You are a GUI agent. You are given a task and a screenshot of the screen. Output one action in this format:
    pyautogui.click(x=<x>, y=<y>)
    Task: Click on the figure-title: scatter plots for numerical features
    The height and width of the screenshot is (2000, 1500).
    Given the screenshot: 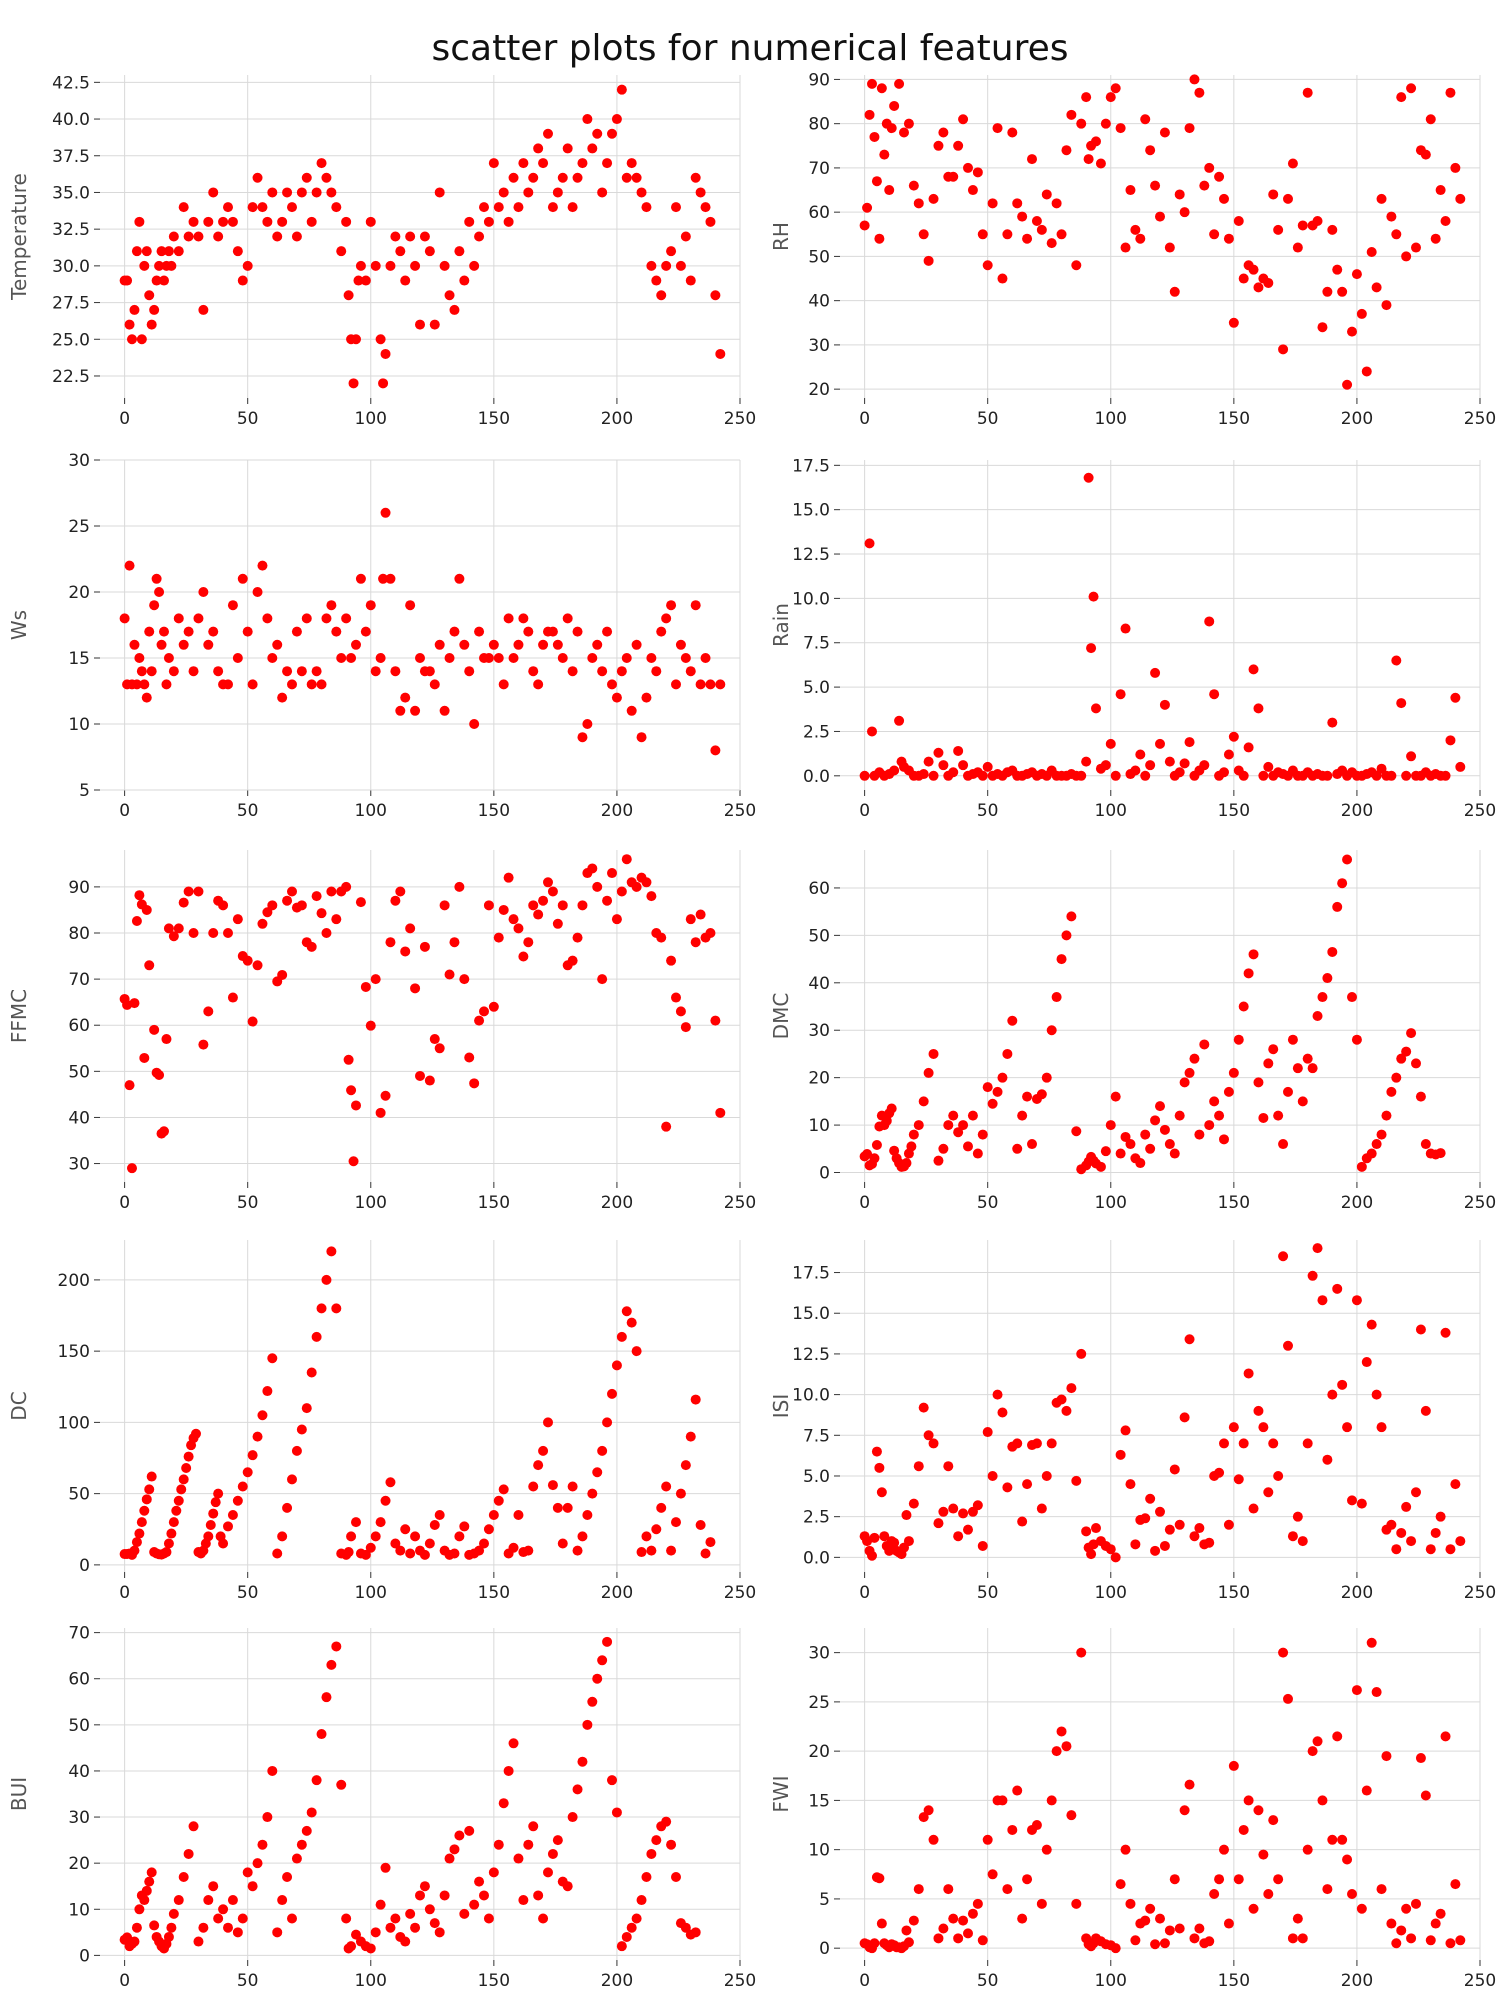 What is the action you would take?
    pyautogui.click(x=750, y=48)
    